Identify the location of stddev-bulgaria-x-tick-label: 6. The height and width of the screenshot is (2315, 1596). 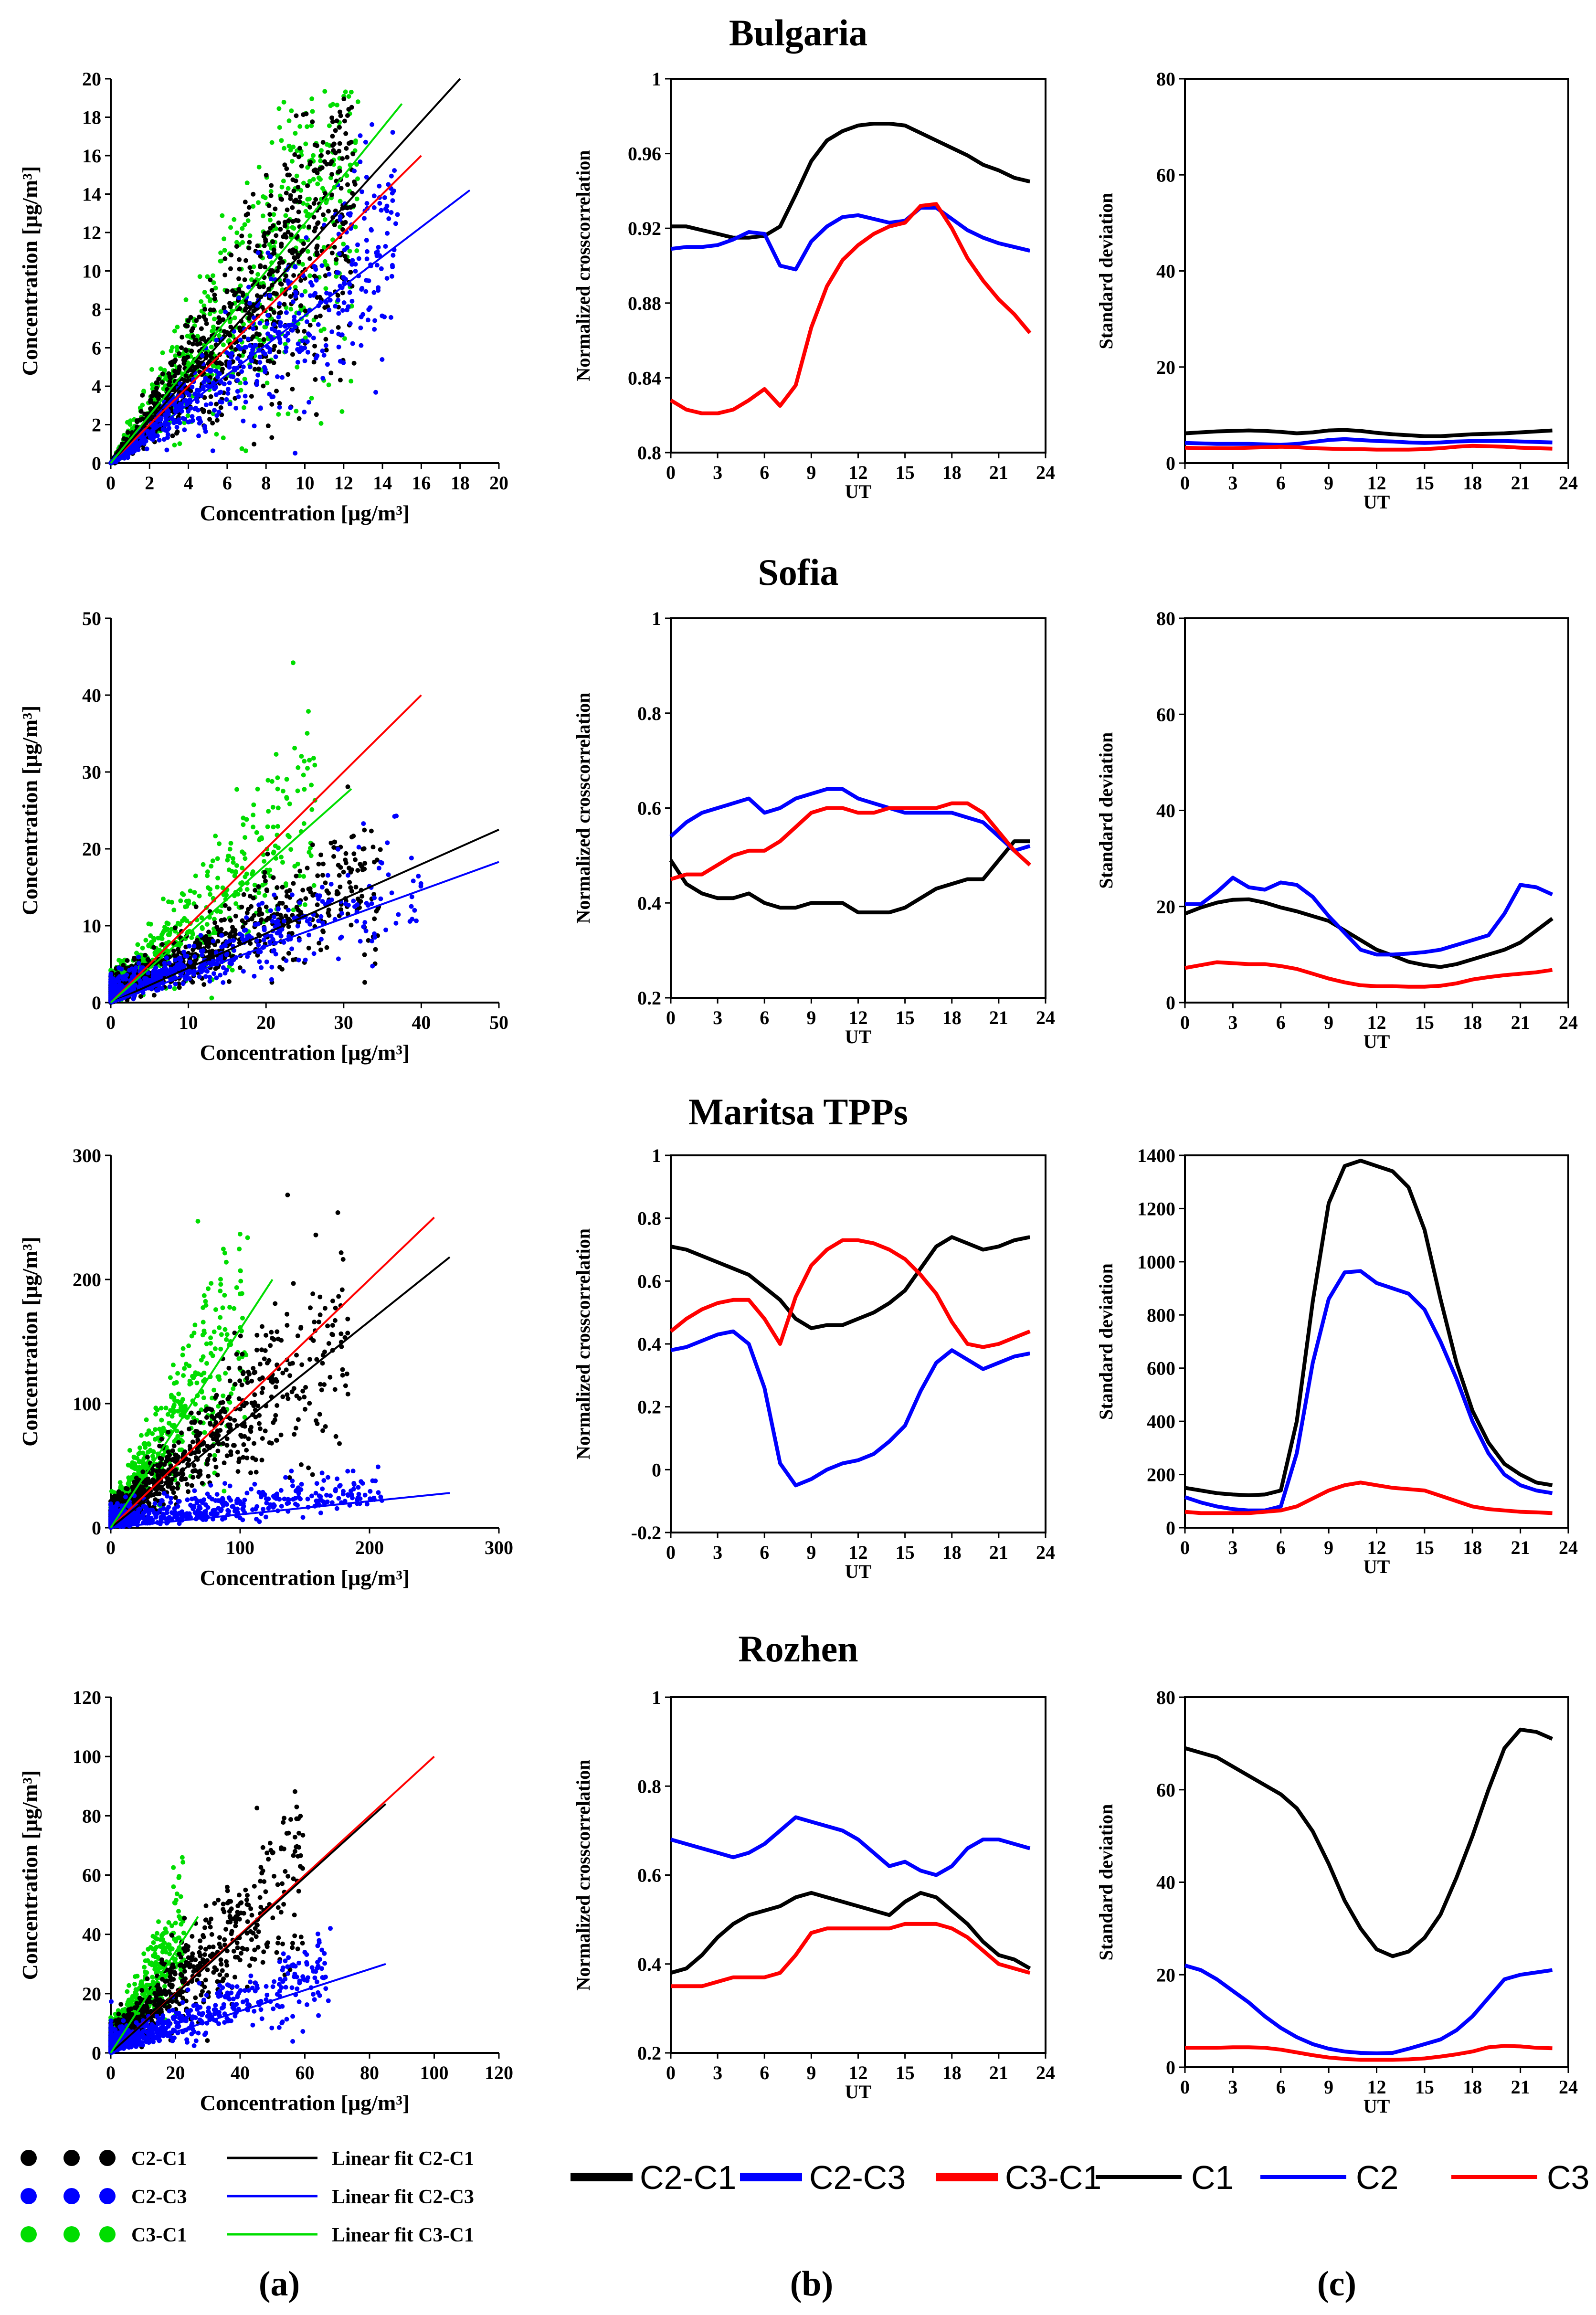
(1281, 483).